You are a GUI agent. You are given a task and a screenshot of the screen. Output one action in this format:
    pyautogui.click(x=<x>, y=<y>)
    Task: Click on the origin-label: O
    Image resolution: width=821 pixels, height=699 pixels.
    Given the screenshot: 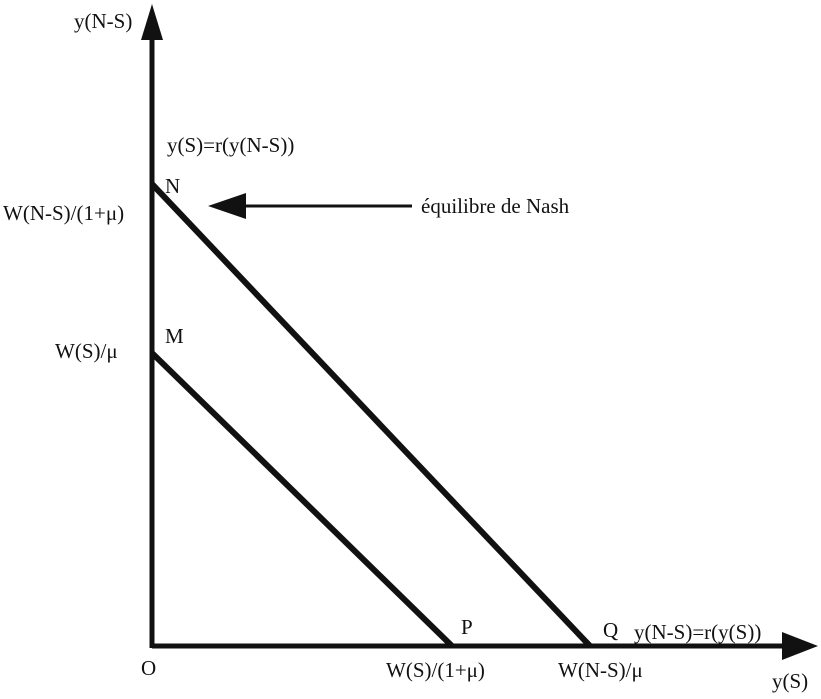 What is the action you would take?
    pyautogui.click(x=148, y=668)
    